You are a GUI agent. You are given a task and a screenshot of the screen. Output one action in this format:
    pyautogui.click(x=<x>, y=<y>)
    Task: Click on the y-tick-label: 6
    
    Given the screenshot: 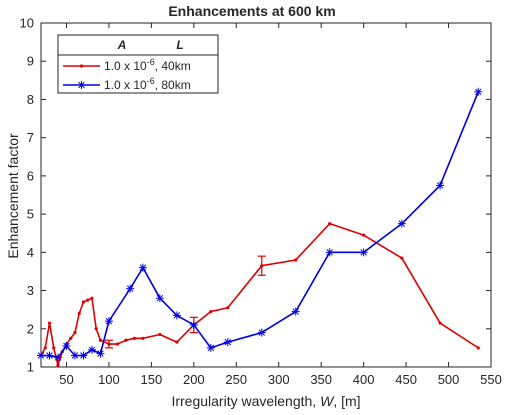 What is the action you would take?
    pyautogui.click(x=30, y=175)
    